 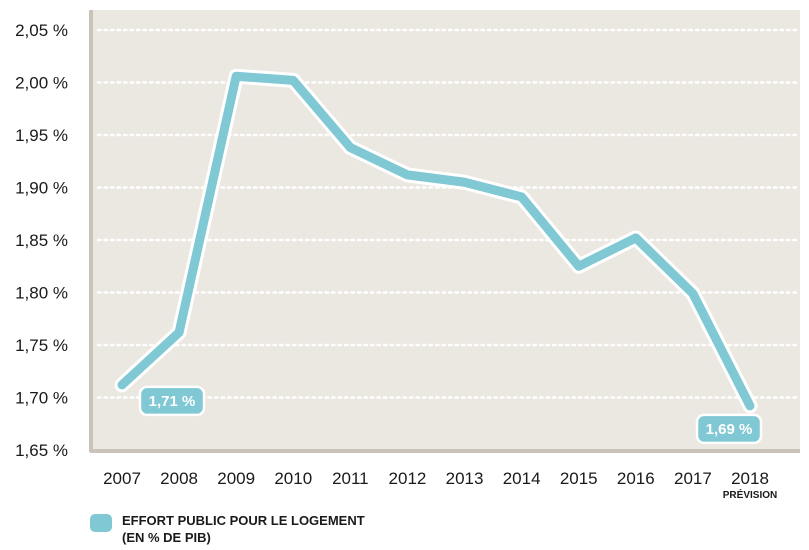 What do you see at coordinates (41, 83) in the screenshot?
I see `y-tick-label: 2,00 %` at bounding box center [41, 83].